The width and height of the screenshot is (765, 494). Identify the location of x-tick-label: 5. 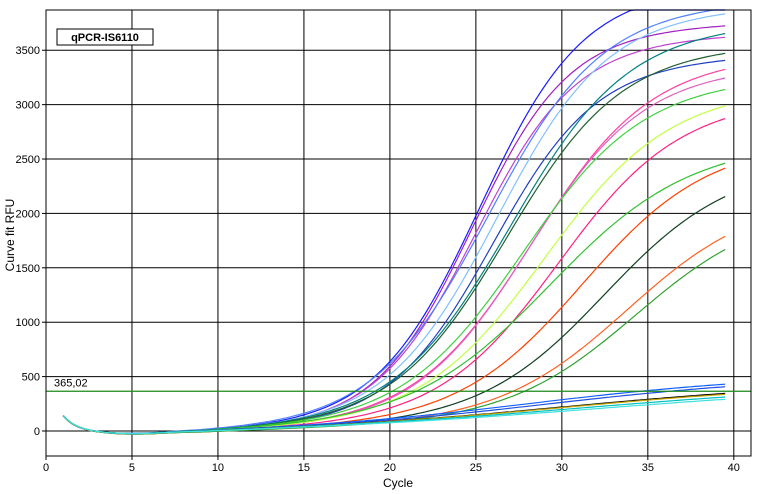
(132, 468).